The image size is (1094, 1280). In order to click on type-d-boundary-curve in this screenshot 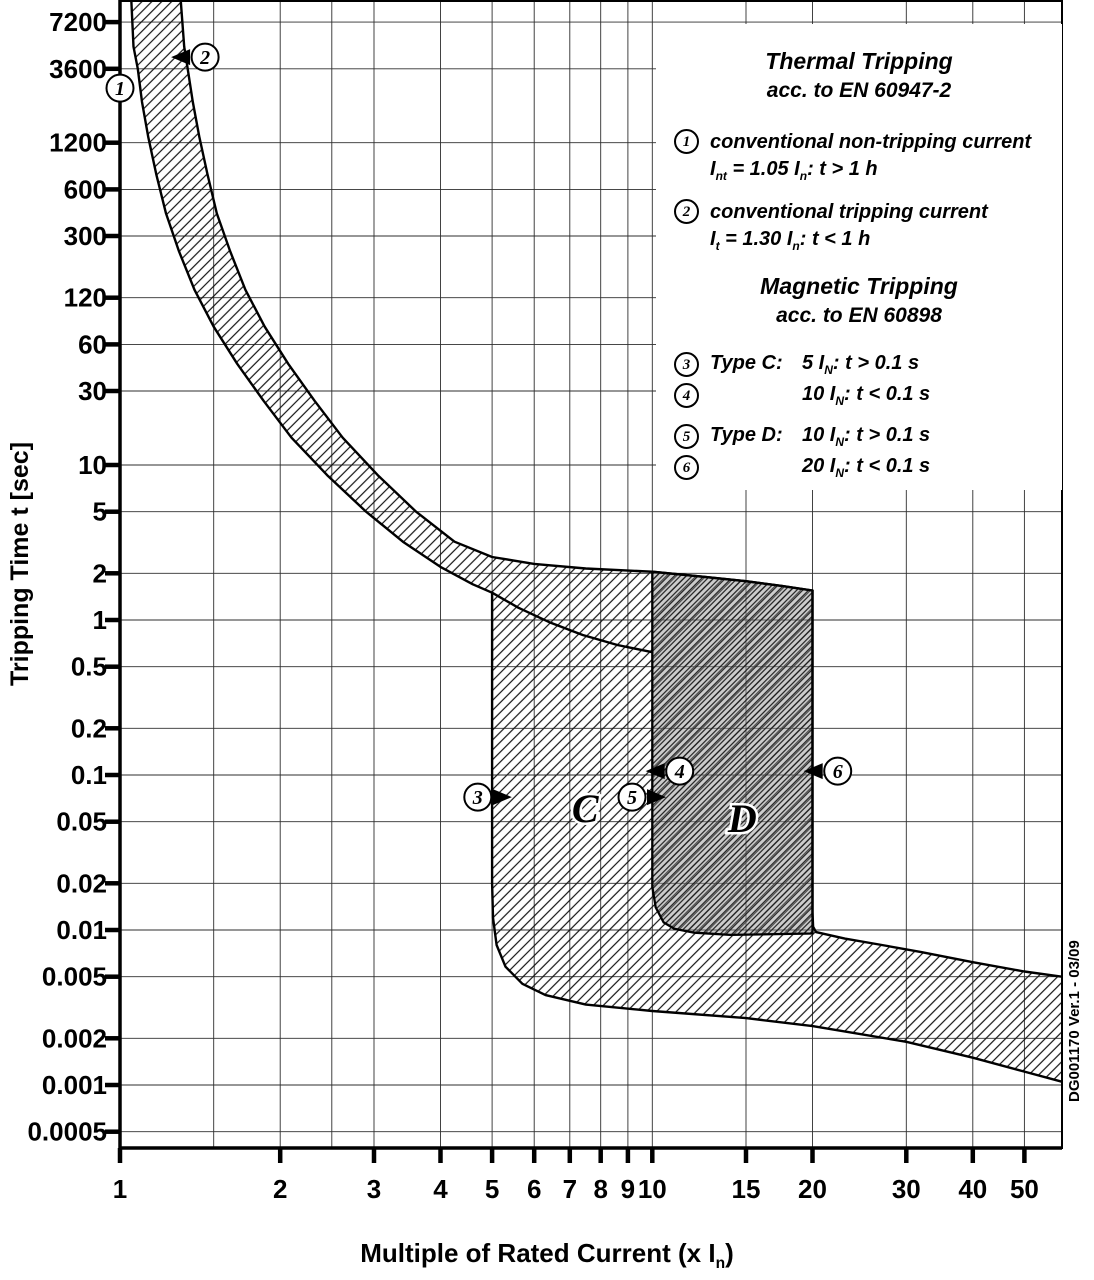, I will do `click(937, 783)`.